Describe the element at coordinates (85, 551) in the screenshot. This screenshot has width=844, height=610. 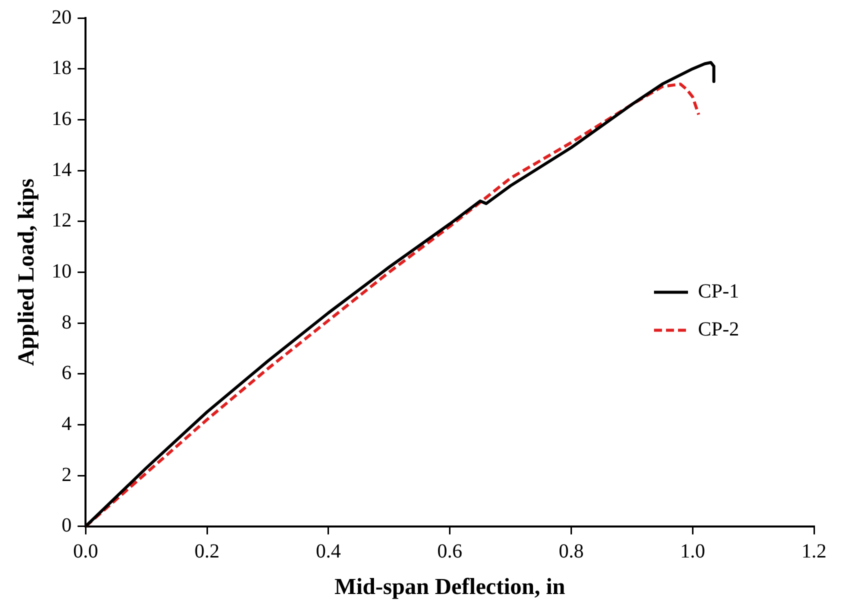
I see `x-tick-label: 0.0` at that location.